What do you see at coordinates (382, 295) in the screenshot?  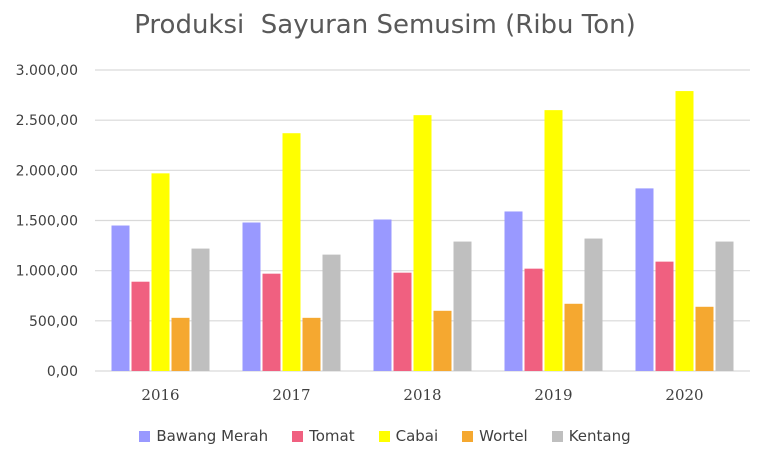 I see `bar-bawang-merah-2018` at bounding box center [382, 295].